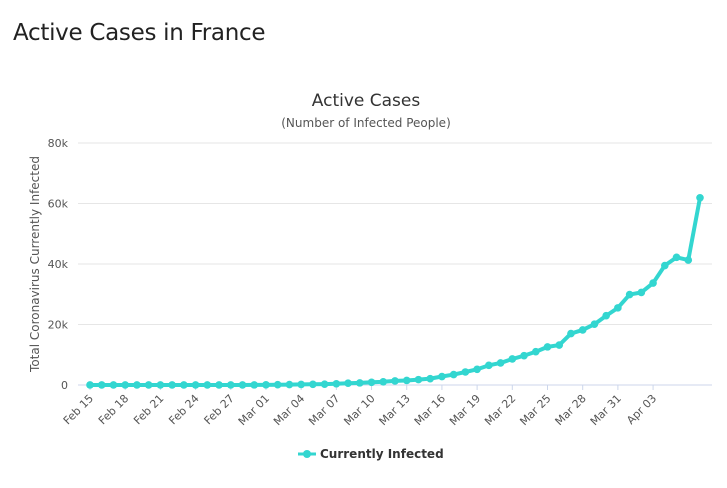  I want to click on y-tick-label: 40k, so click(58, 264).